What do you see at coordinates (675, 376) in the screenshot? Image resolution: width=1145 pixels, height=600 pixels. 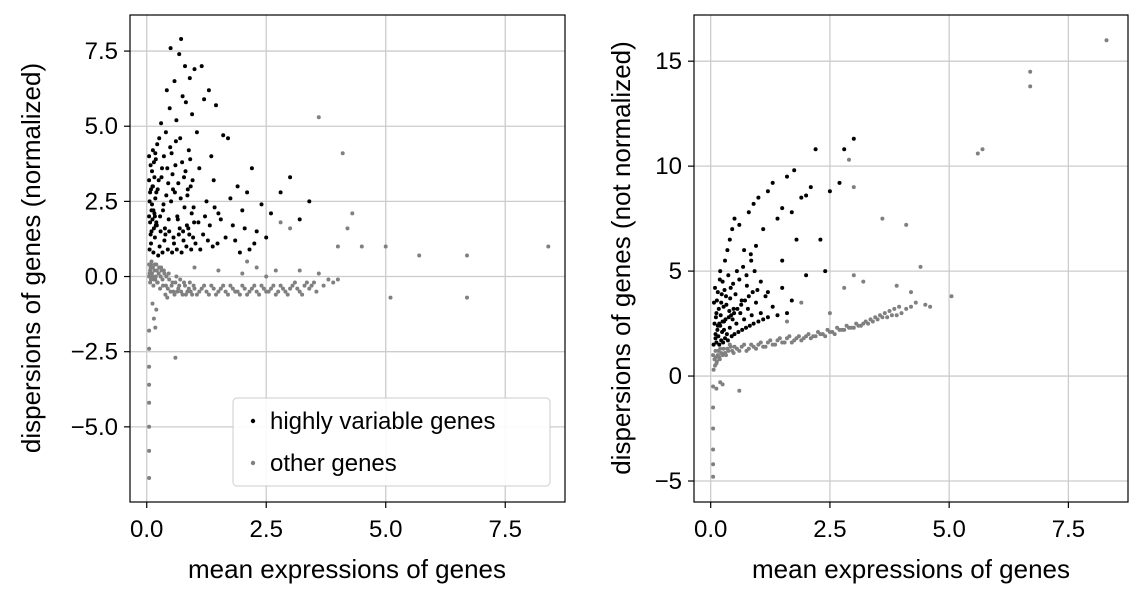 I see `right-y-tick-label: 0` at bounding box center [675, 376].